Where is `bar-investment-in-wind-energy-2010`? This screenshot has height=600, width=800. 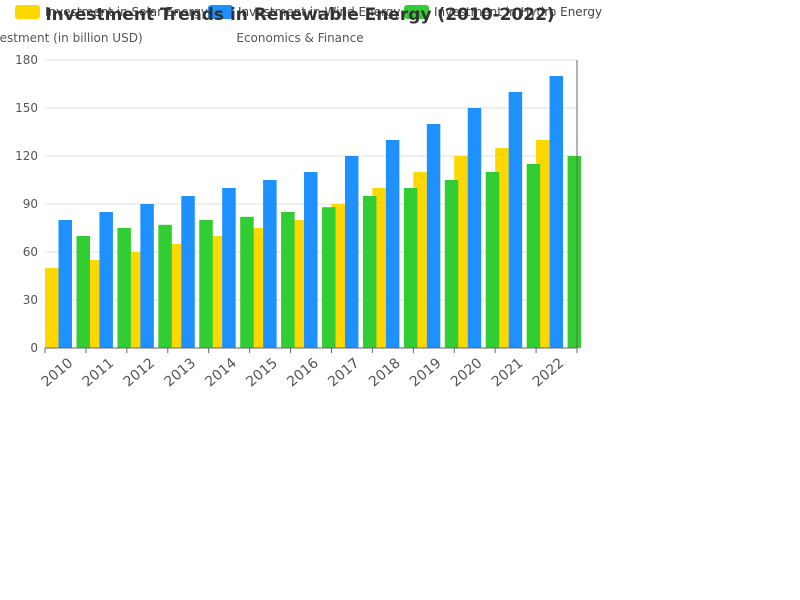
bar-investment-in-wind-energy-2010 is located at coordinates (65, 284).